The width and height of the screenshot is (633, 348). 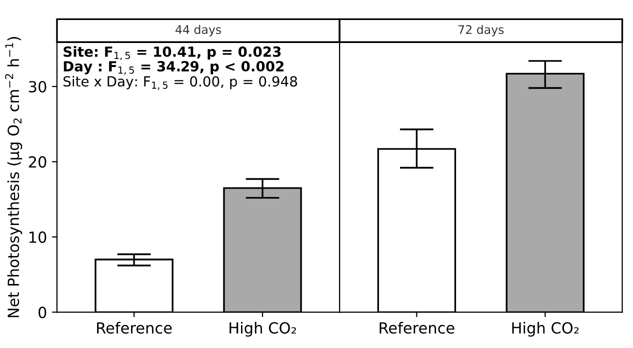 What do you see at coordinates (37, 237) in the screenshot?
I see `y-tick-label: 10` at bounding box center [37, 237].